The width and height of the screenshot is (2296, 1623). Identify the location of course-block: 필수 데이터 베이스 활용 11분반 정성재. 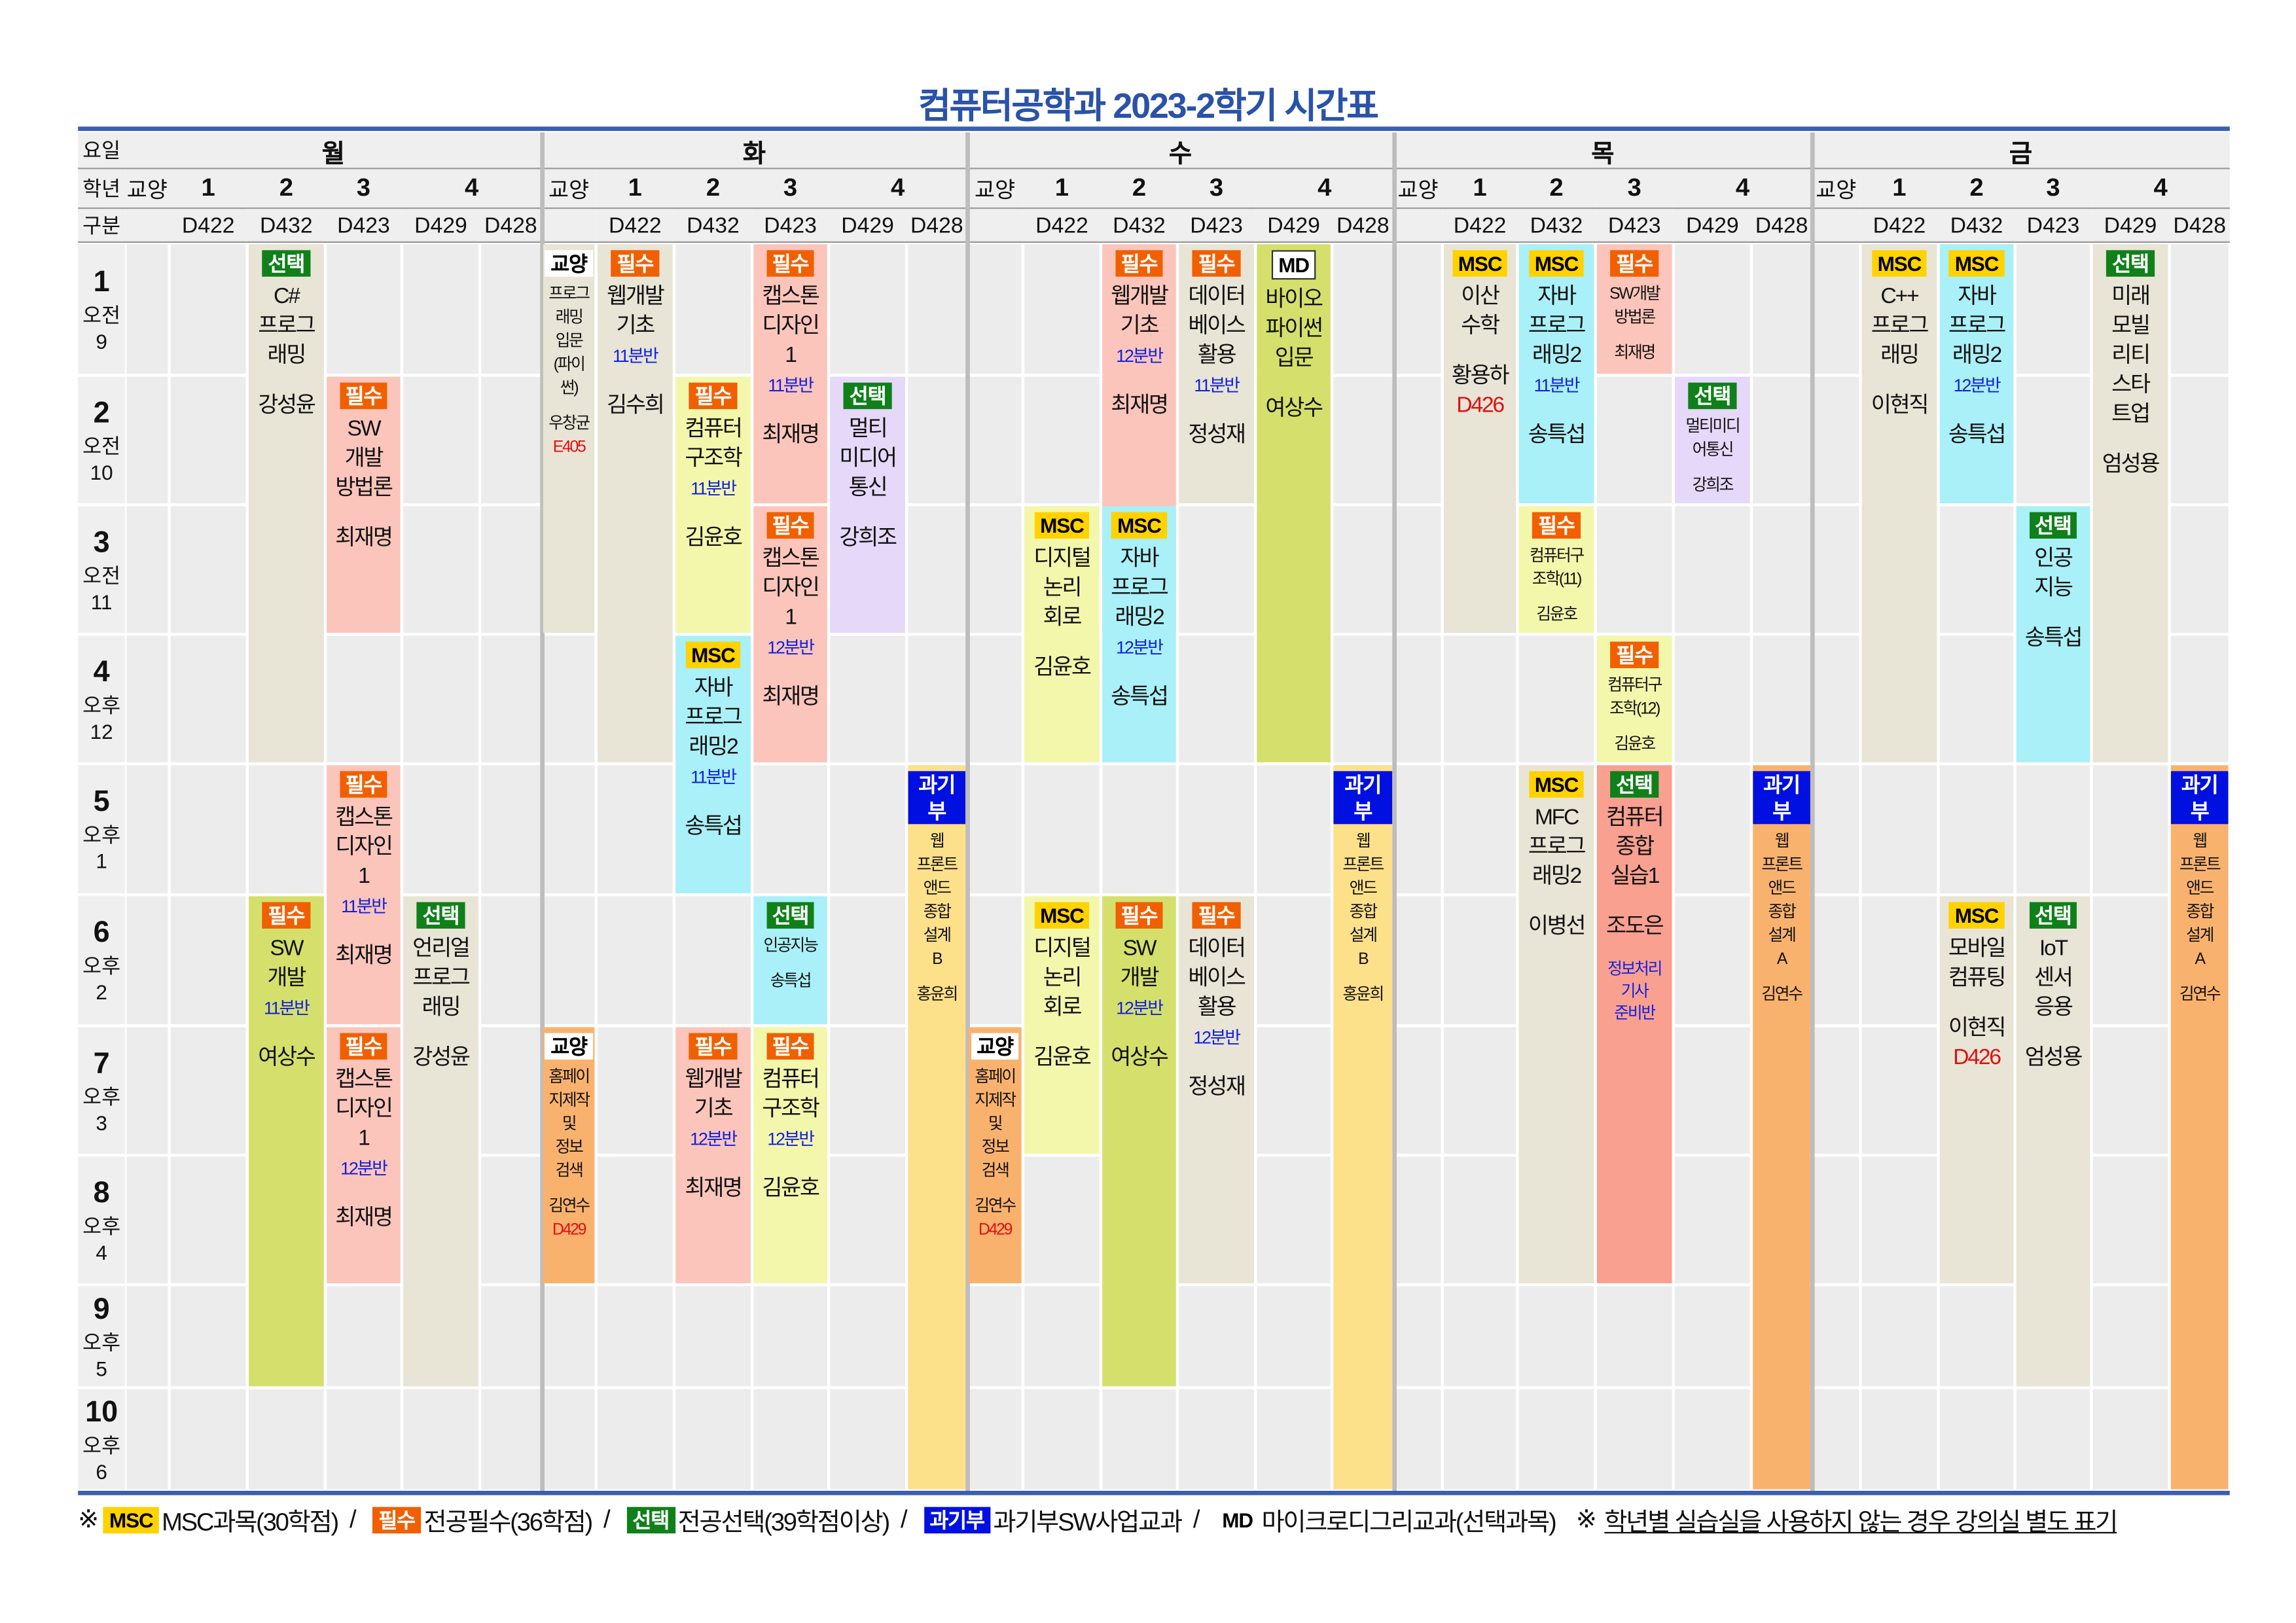
(1216, 374).